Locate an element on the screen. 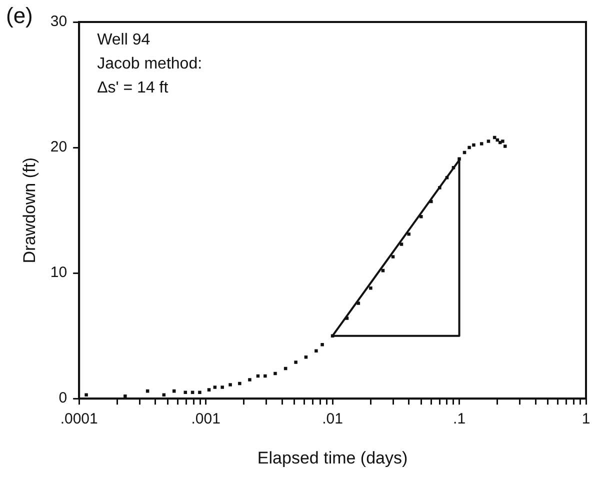  x-tick-label: .001 is located at coordinates (205, 419).